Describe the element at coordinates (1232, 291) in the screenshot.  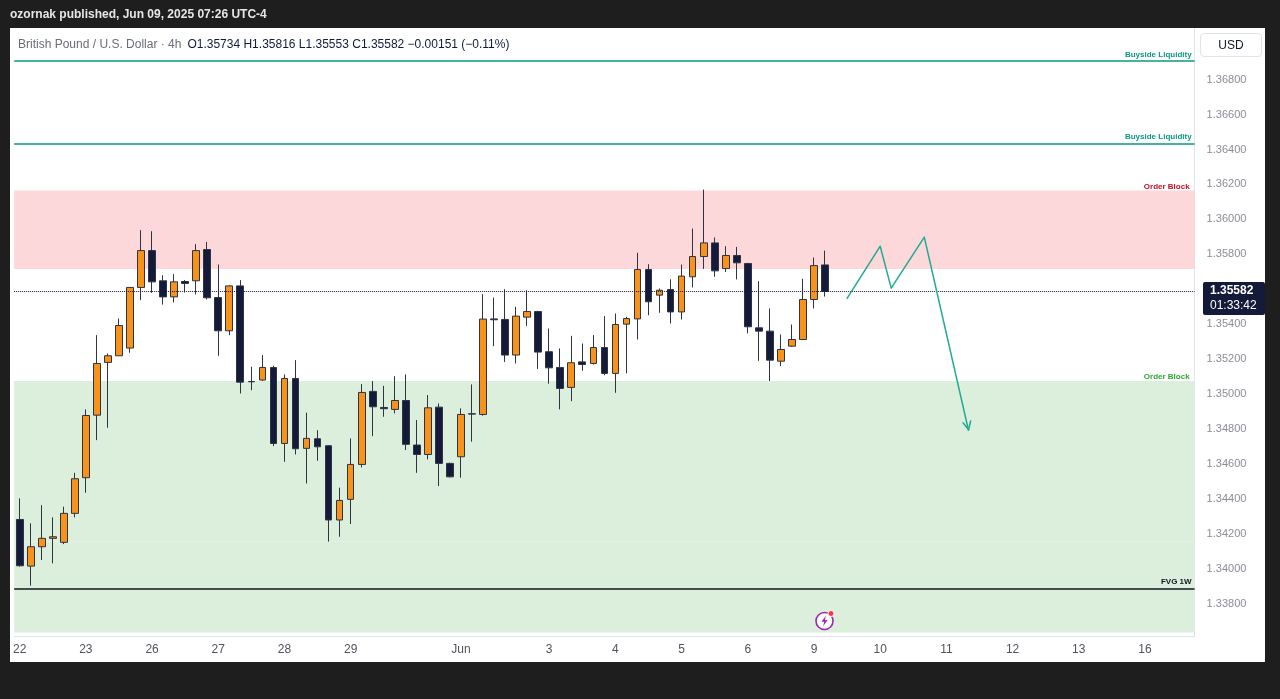
I see `ref-line-label: 1.35582` at that location.